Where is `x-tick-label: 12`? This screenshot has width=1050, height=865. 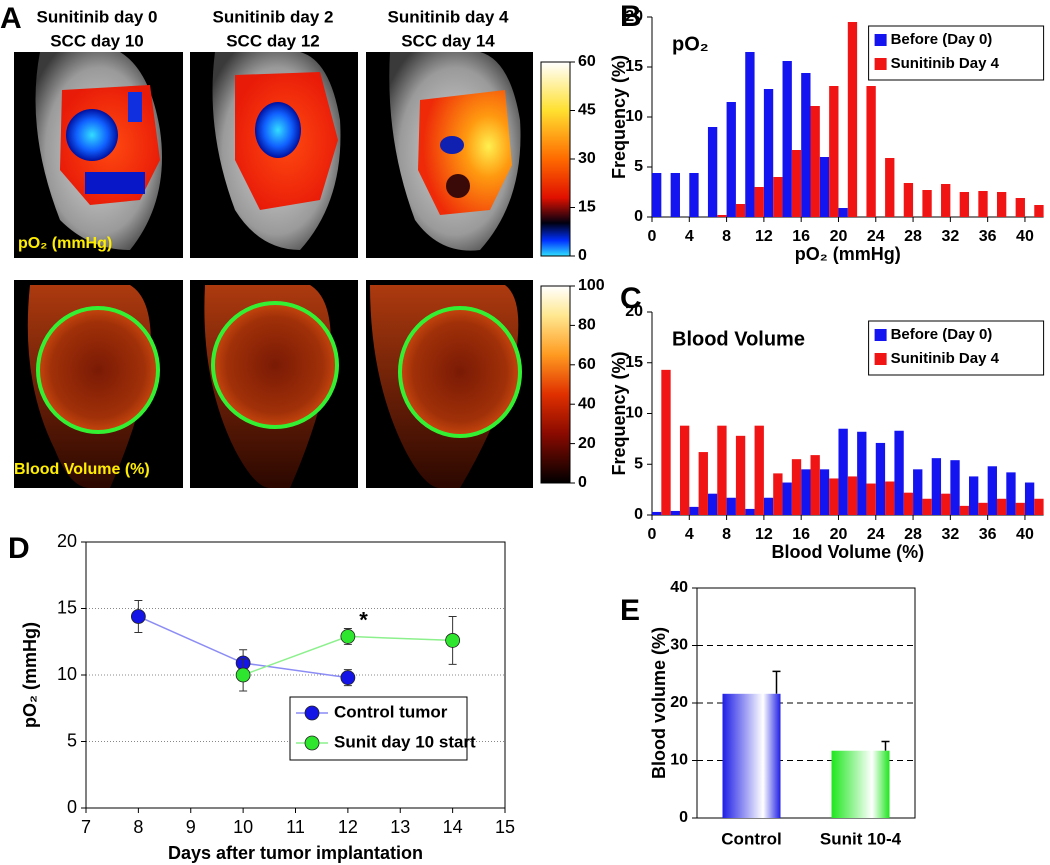
x-tick-label: 12 is located at coordinates (348, 827).